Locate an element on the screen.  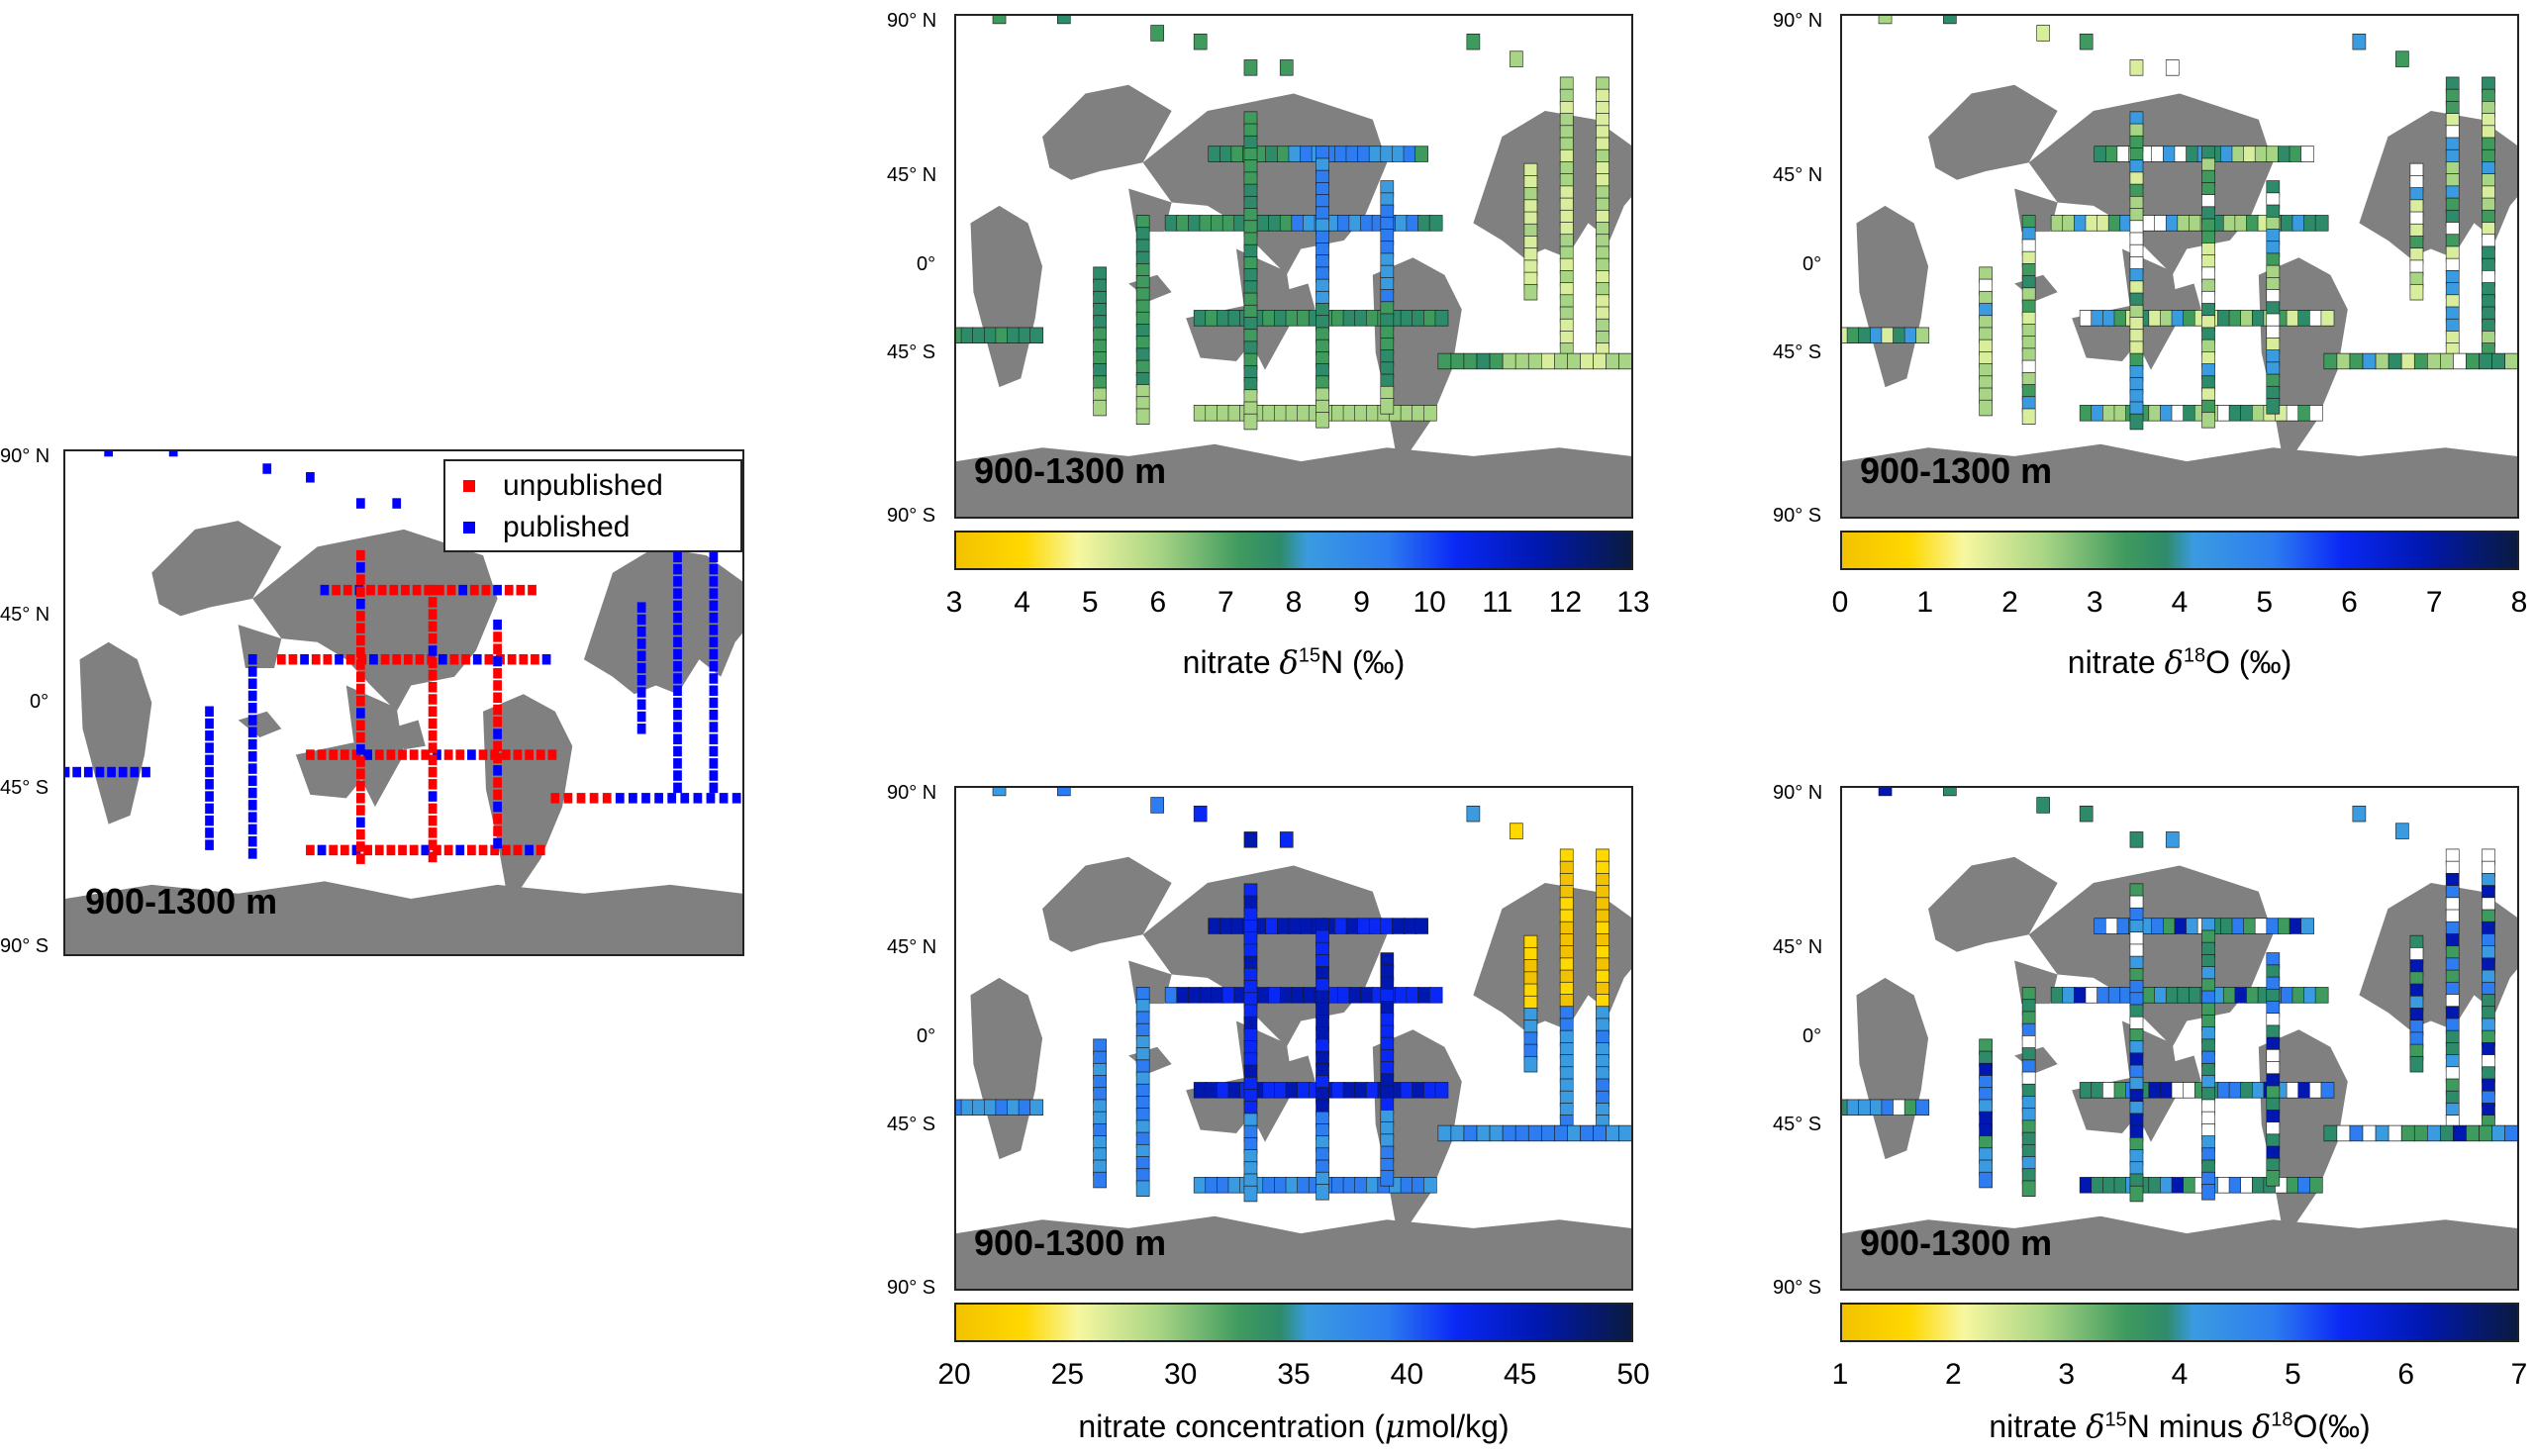
lat-label-45s: 45° S is located at coordinates (24, 788).